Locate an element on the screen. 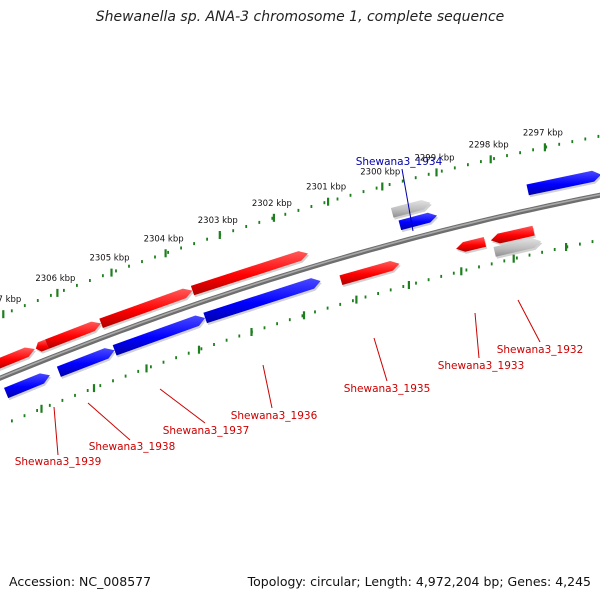  gene-label-text: Shewana3_1939 is located at coordinates (58, 462).